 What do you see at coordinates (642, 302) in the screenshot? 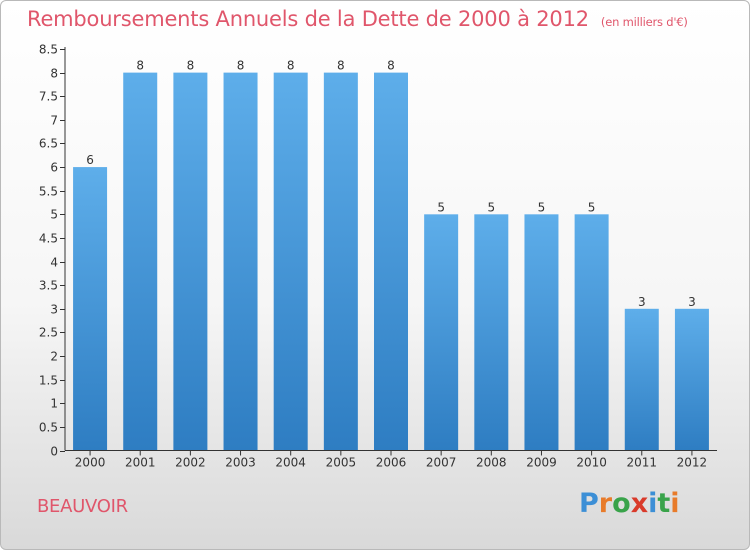
I see `data-label-2011: 3` at bounding box center [642, 302].